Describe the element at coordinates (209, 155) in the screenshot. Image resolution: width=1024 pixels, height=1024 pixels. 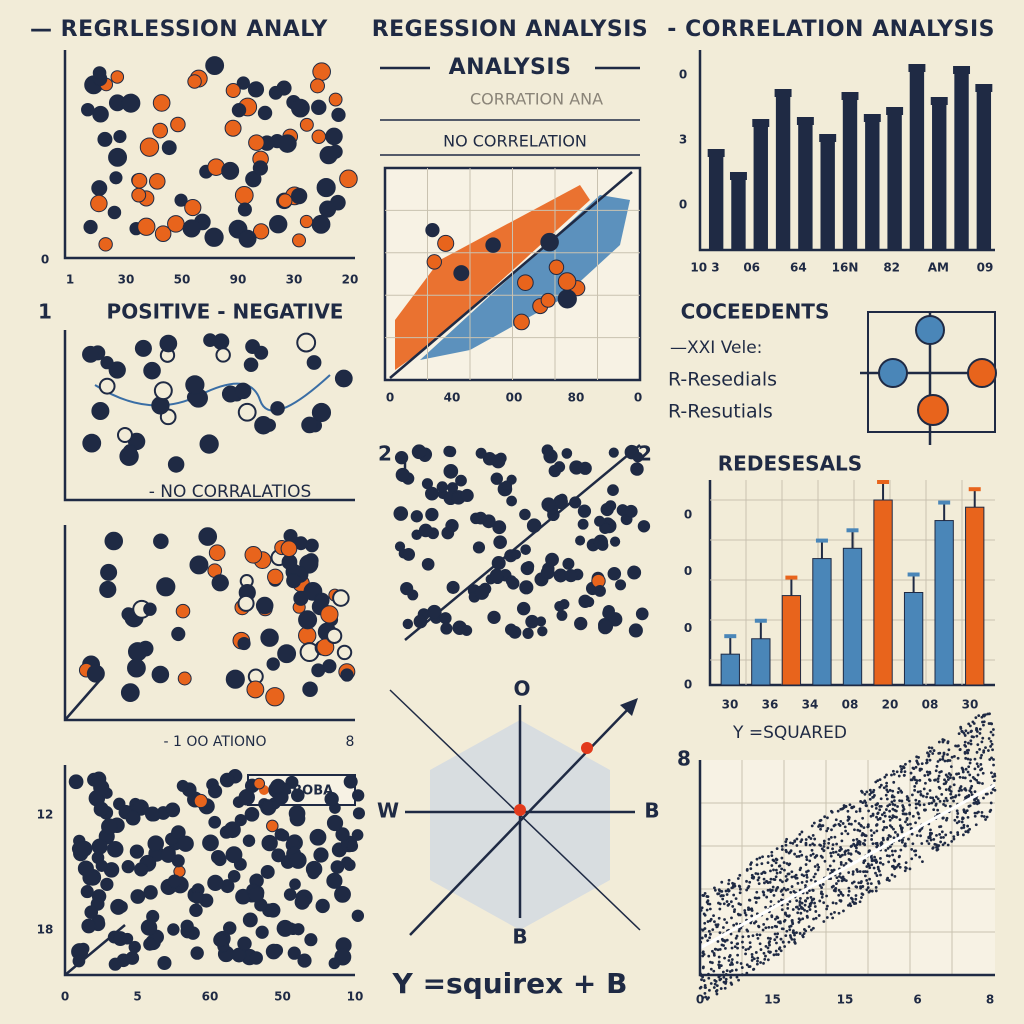
I see `panel-a` at that location.